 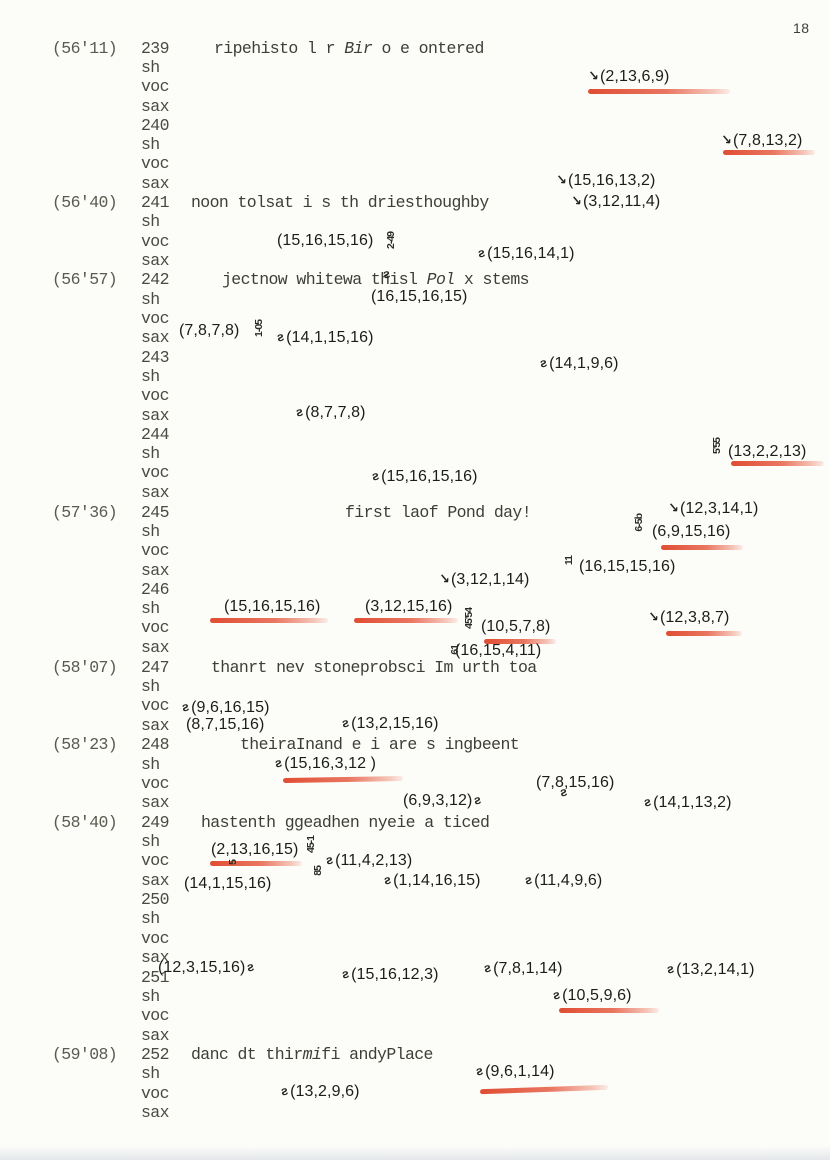 I want to click on tuple-annotation: (15,16,15,16), so click(x=325, y=241).